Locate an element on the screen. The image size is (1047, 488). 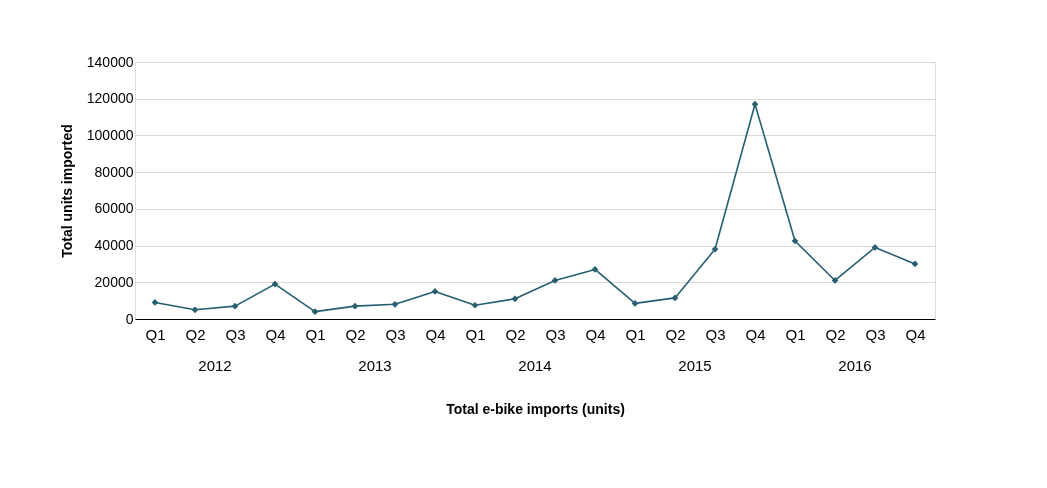
y-tick-label: 100000 is located at coordinates (110, 134).